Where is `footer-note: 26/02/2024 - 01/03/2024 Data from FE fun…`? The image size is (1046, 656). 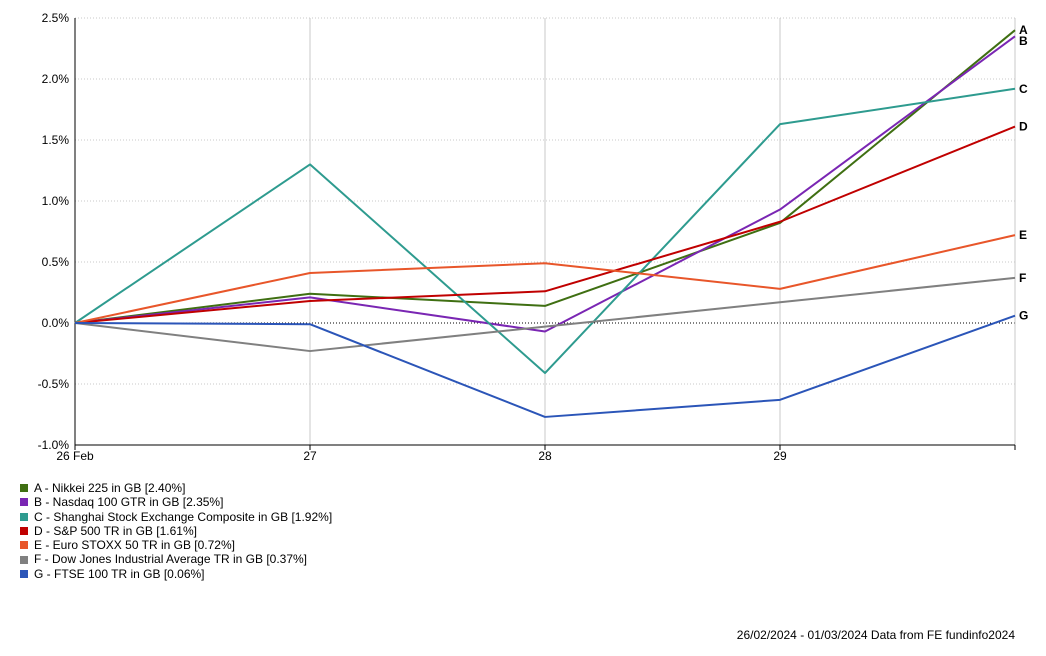 footer-note: 26/02/2024 - 01/03/2024 Data from FE fun… is located at coordinates (875, 635).